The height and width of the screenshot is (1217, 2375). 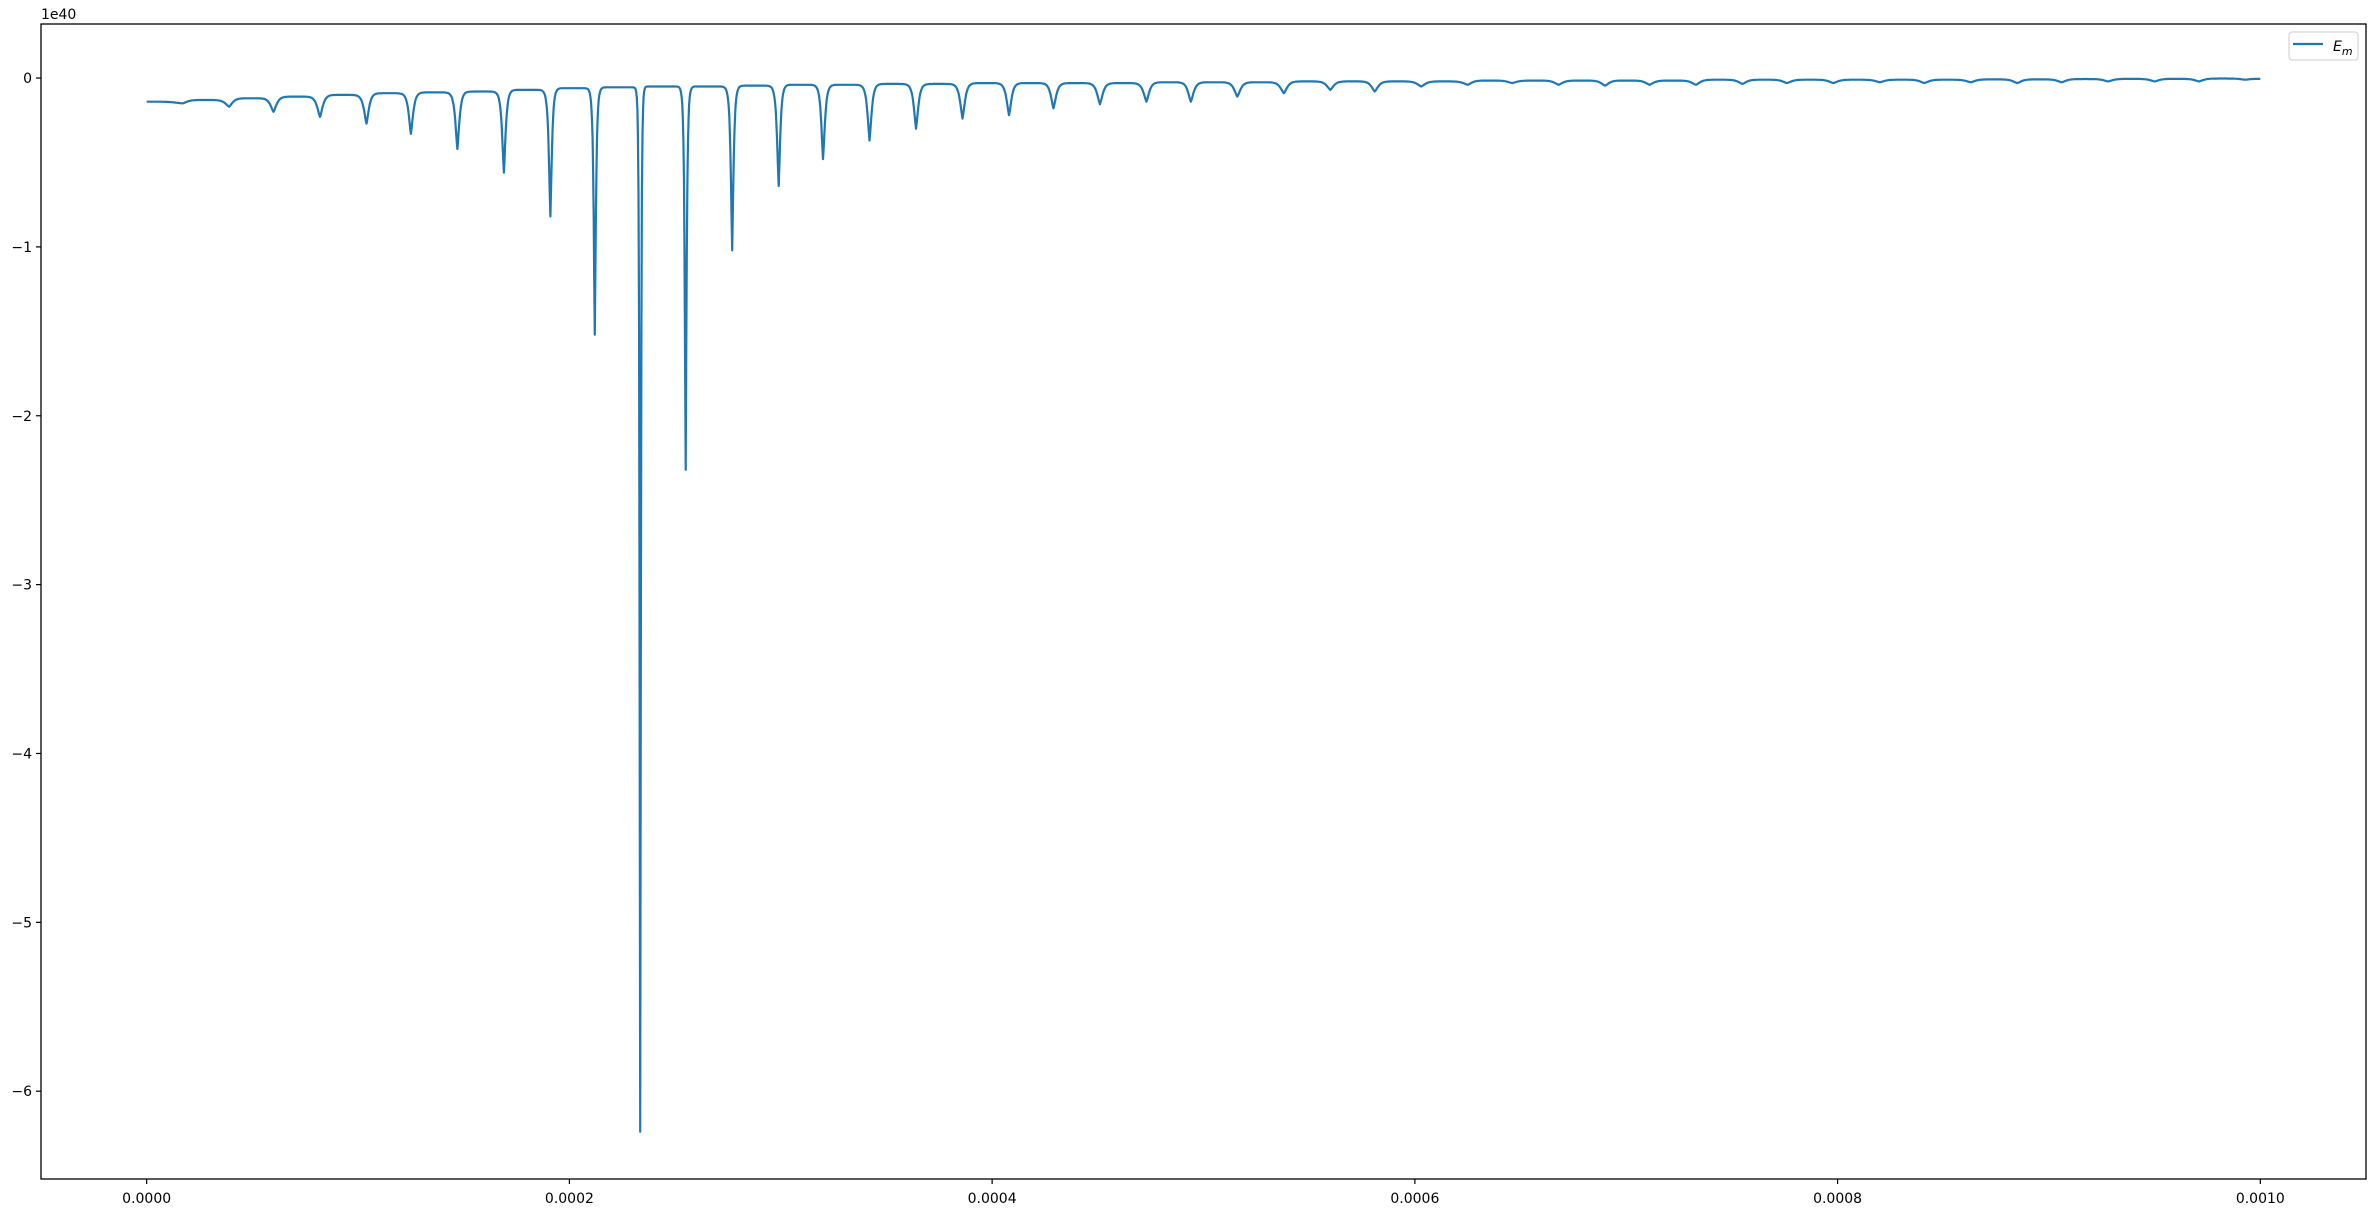 I want to click on x-tick-label: 0.0002, so click(x=569, y=1199).